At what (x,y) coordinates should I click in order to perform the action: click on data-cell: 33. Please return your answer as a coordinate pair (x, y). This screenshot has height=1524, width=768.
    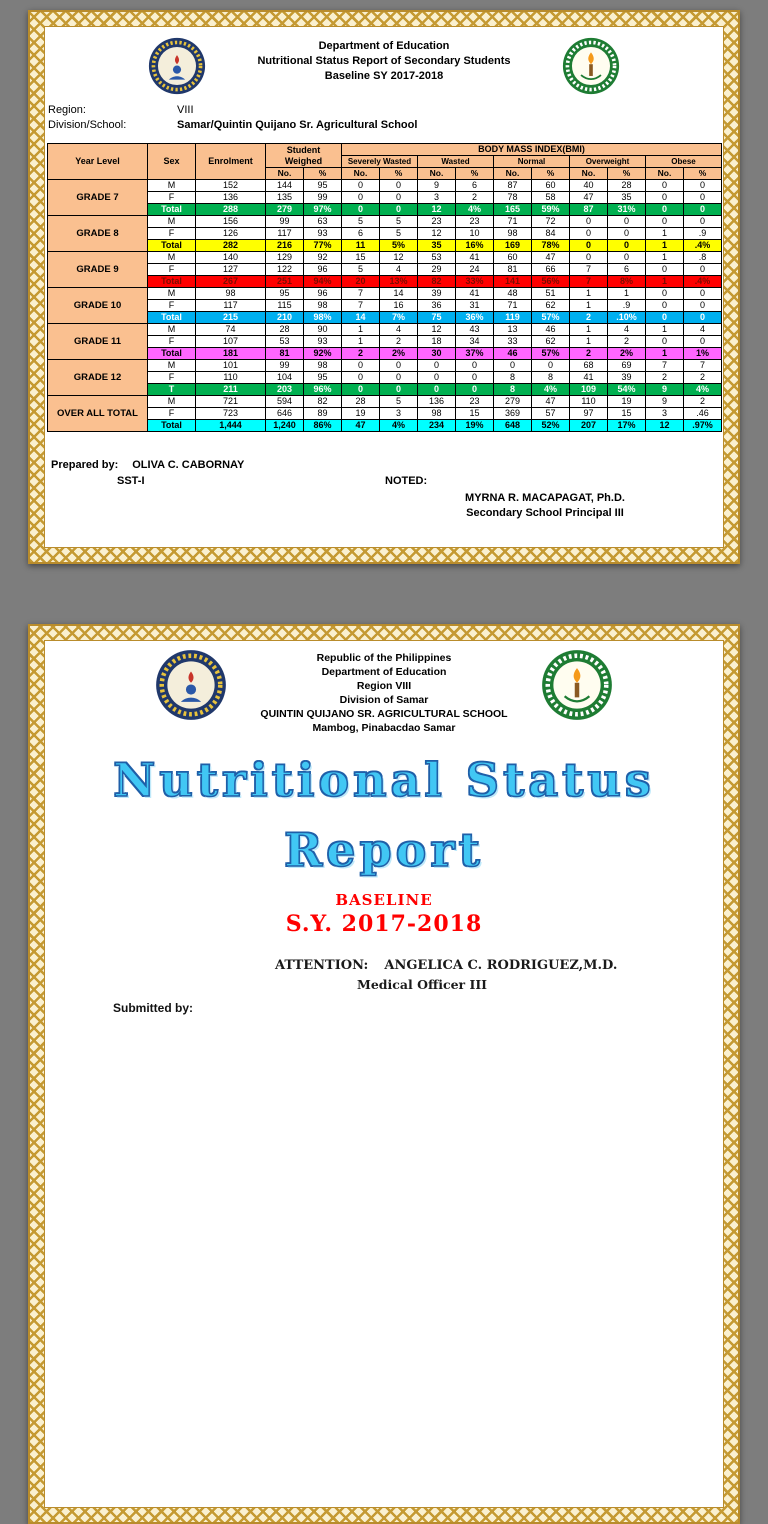
    Looking at the image, I should click on (512, 341).